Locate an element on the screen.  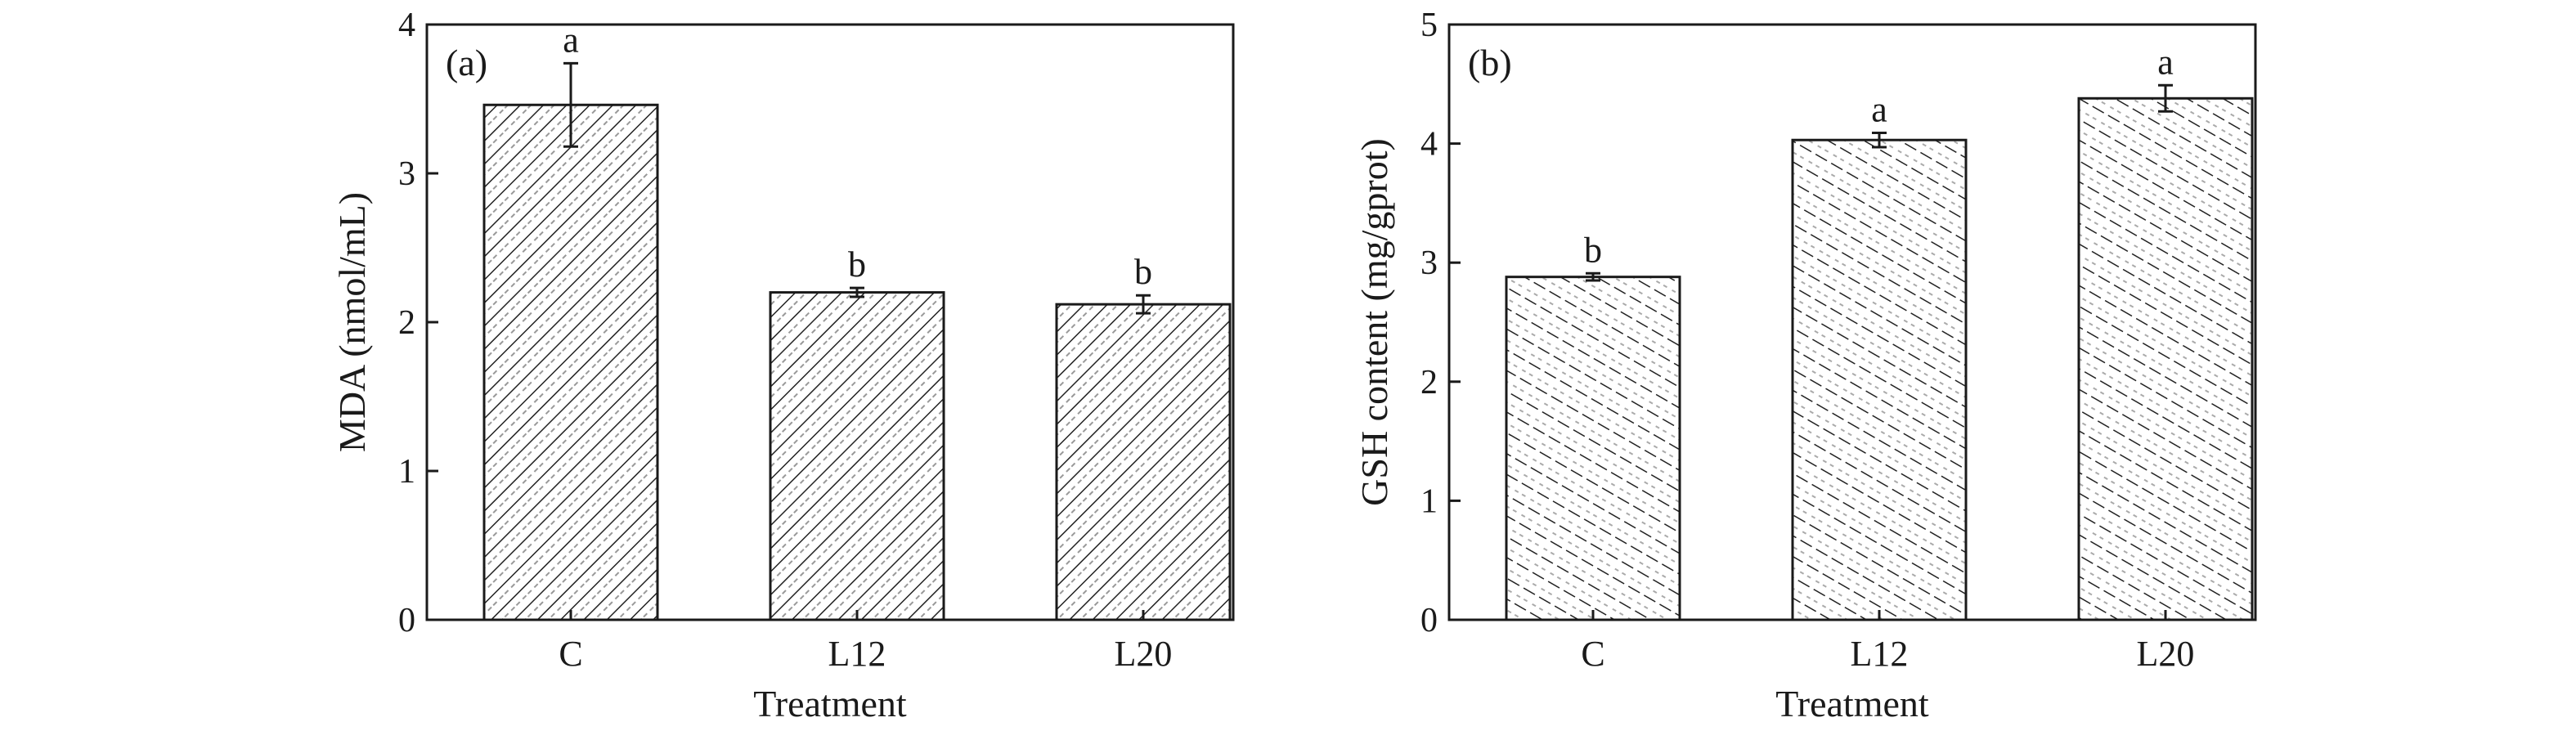
y-ticks-a: 0 1 2 3 4 is located at coordinates (418, 323).